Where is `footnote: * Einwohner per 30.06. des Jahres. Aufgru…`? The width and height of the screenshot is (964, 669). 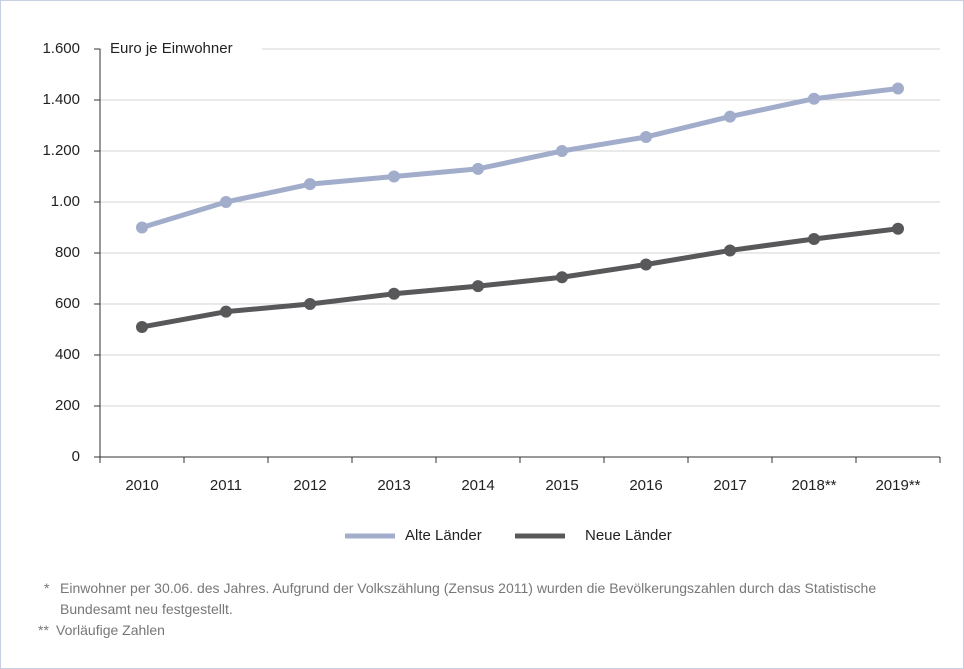 footnote: * Einwohner per 30.06. des Jahres. Aufgru… is located at coordinates (488, 599).